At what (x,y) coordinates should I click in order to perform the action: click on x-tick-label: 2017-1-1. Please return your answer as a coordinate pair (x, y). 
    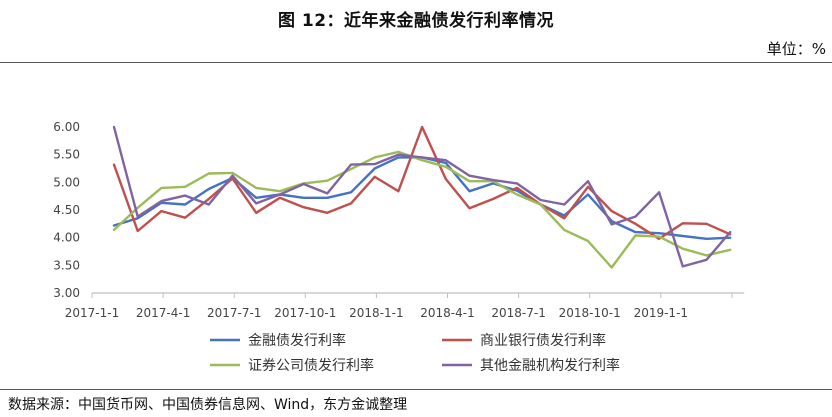
    Looking at the image, I should click on (92, 313).